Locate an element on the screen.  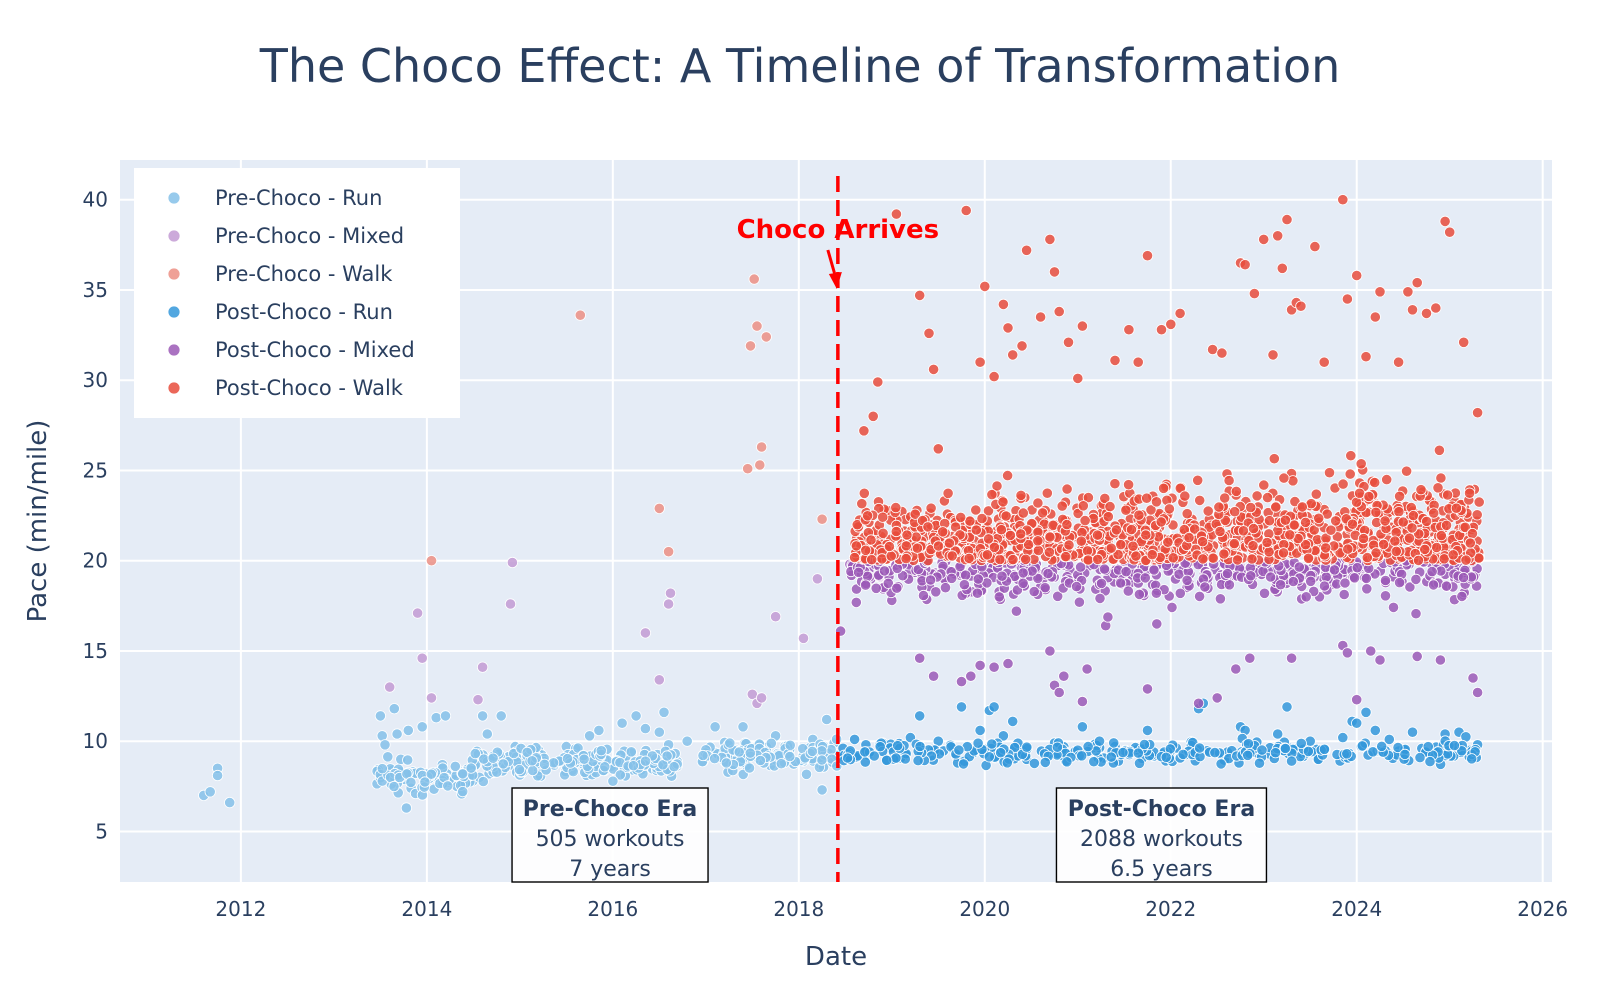
era-annotation-title: Post-Choco Era is located at coordinates (1161, 809).